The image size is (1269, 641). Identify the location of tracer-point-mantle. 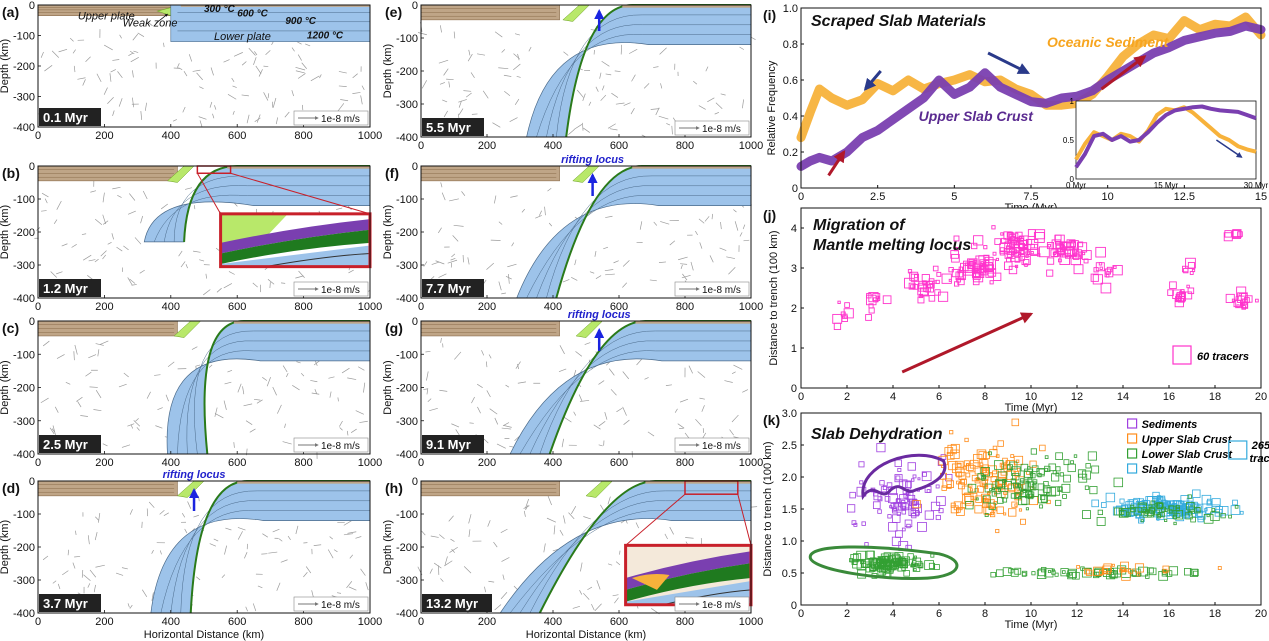
(1163, 506).